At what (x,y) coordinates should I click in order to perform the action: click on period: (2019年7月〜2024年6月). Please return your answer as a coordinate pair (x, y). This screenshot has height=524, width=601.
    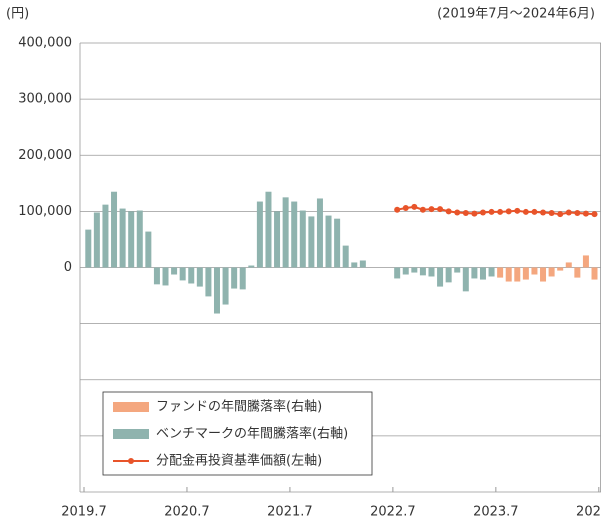
    Looking at the image, I should click on (516, 14).